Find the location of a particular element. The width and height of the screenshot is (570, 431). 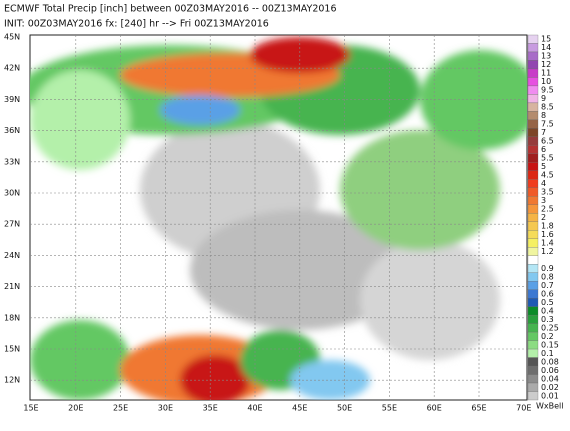

legend-label: 1.8 is located at coordinates (547, 225).